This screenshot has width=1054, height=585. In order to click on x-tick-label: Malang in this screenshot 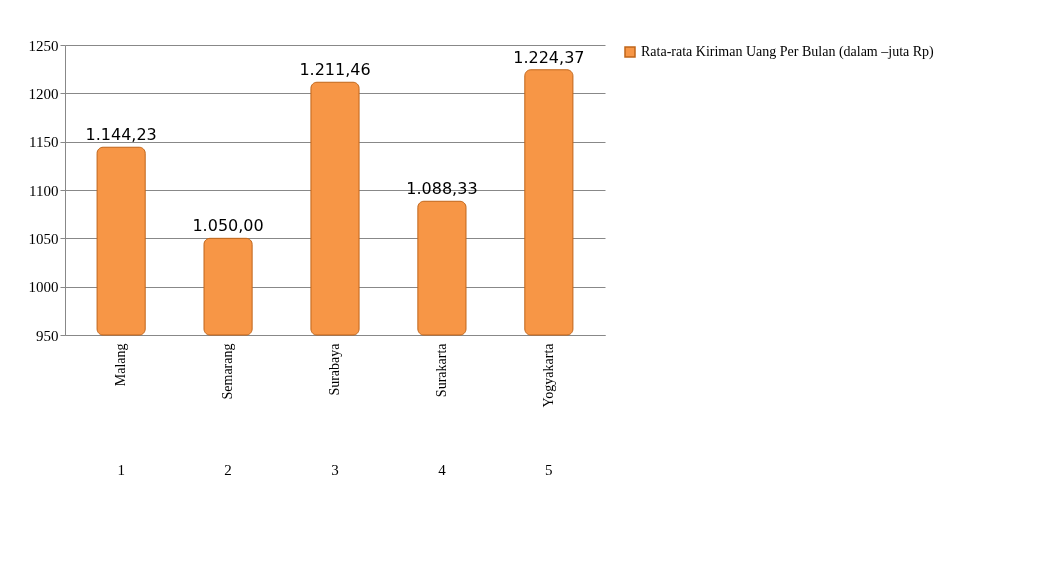, I will do `click(121, 365)`.